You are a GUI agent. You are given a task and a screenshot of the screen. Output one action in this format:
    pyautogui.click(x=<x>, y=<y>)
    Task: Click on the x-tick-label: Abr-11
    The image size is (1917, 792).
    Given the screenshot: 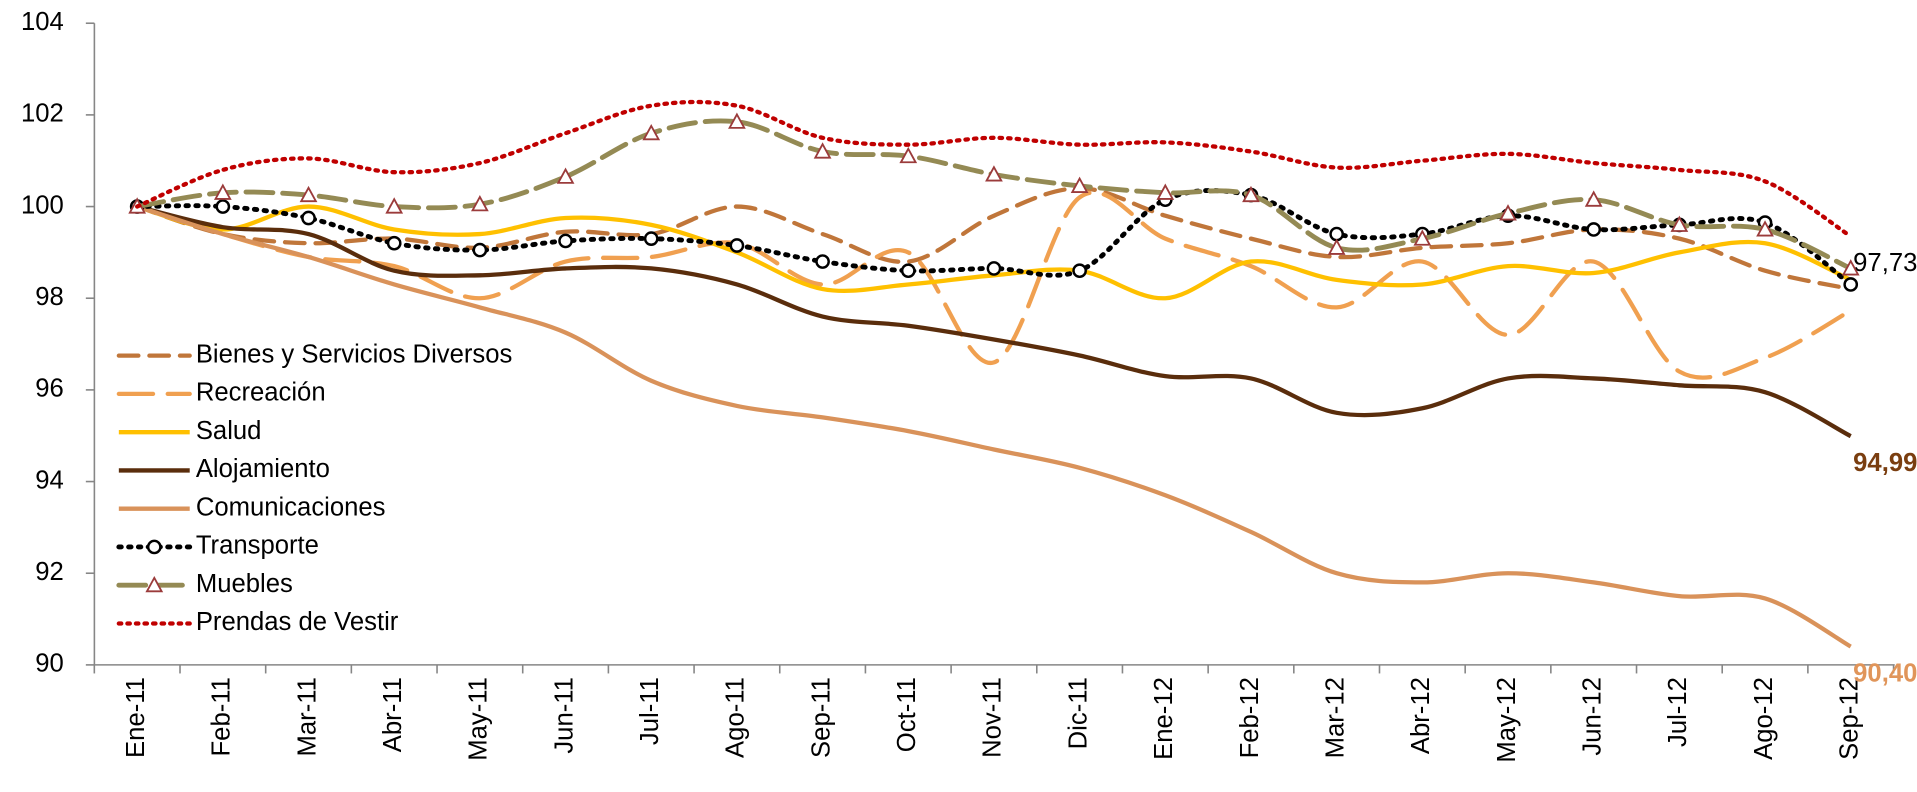 What is the action you would take?
    pyautogui.click(x=393, y=714)
    